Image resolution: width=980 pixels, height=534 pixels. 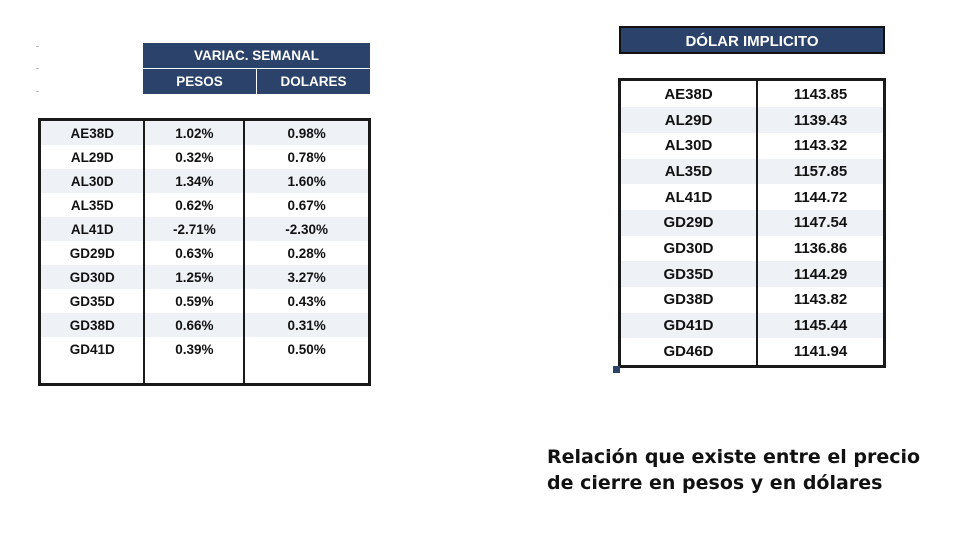 I want to click on implicit-dollar-value-cell: 1157.85, so click(x=820, y=171).